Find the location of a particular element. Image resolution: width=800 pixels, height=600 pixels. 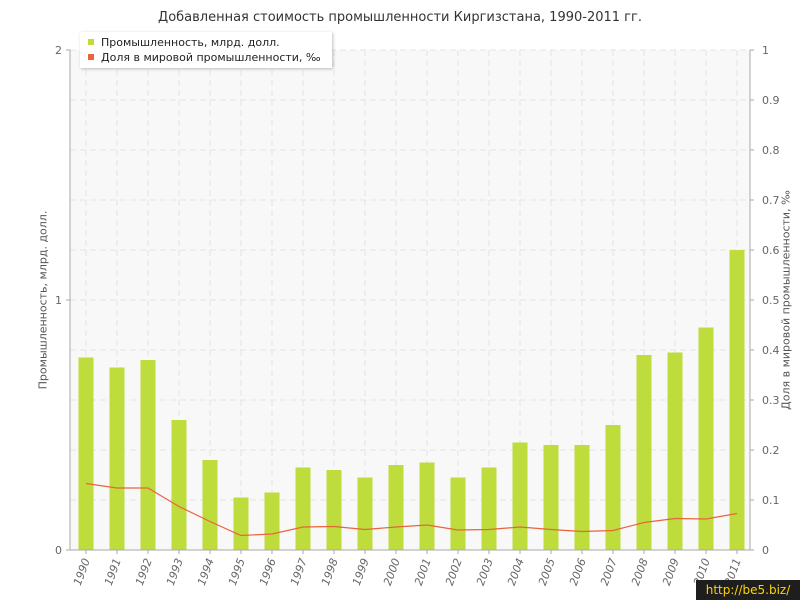

bar-2007 is located at coordinates (613, 487).